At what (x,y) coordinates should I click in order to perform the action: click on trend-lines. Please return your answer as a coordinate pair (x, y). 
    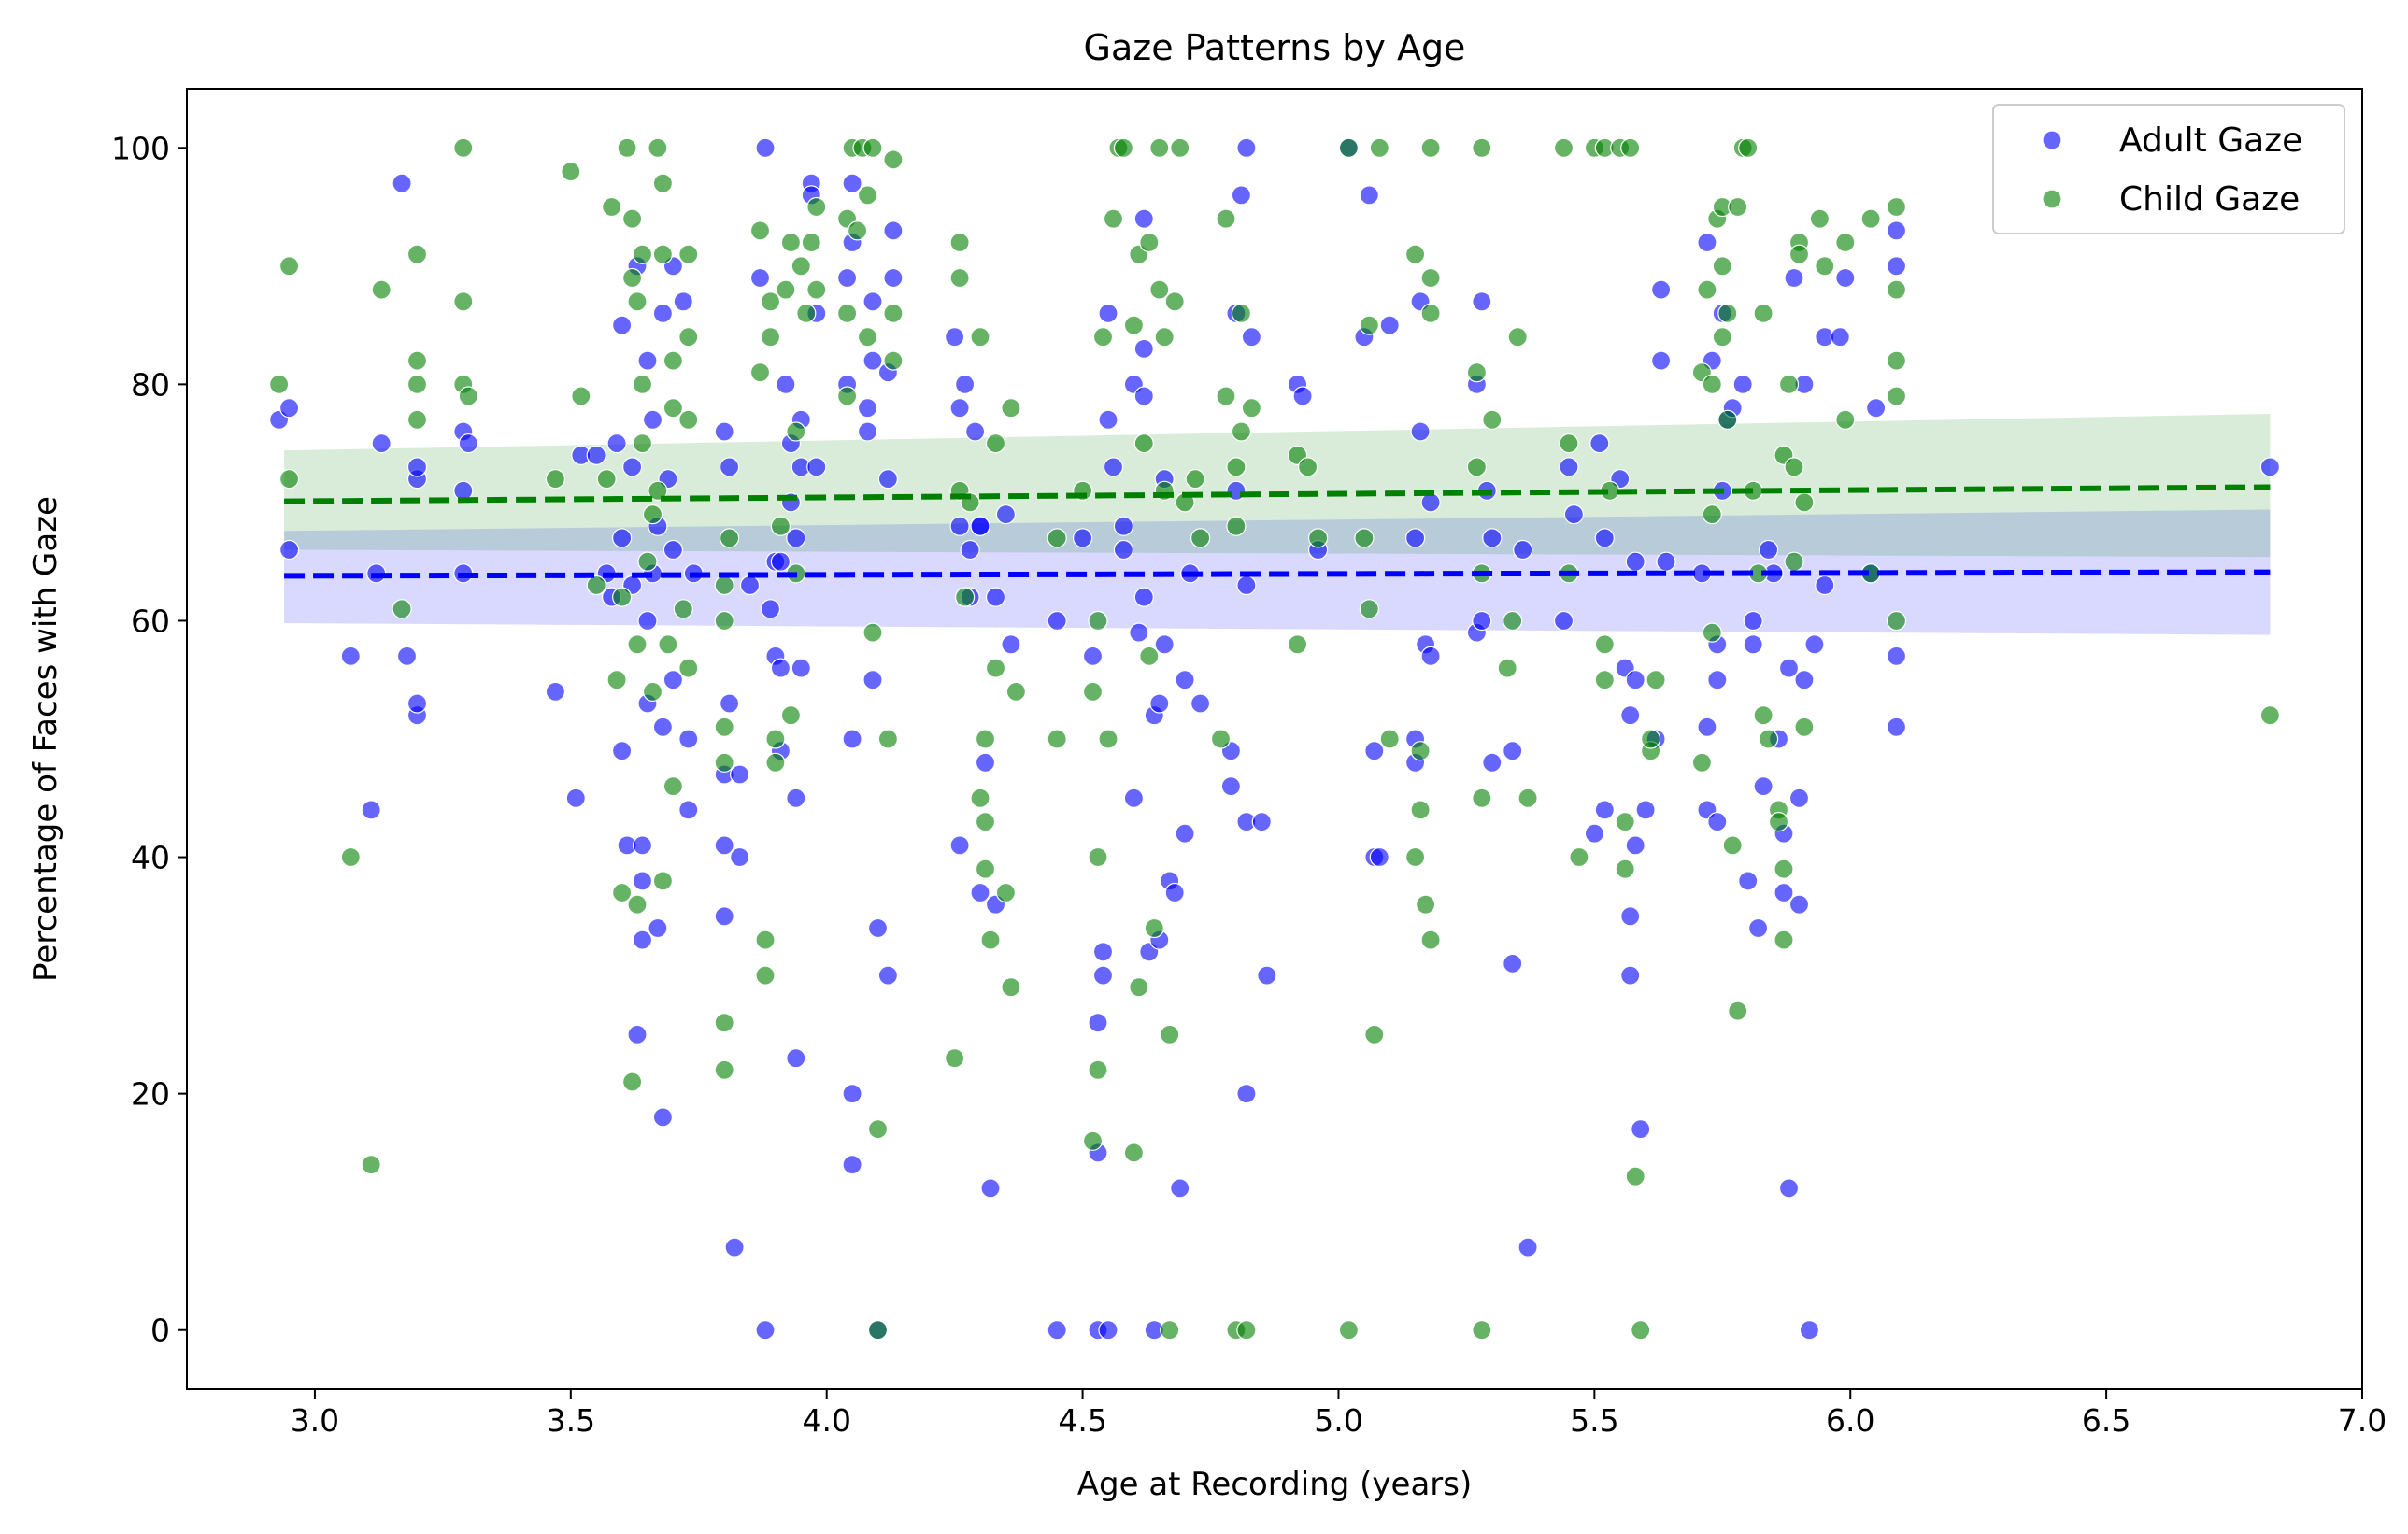
    Looking at the image, I should click on (1277, 531).